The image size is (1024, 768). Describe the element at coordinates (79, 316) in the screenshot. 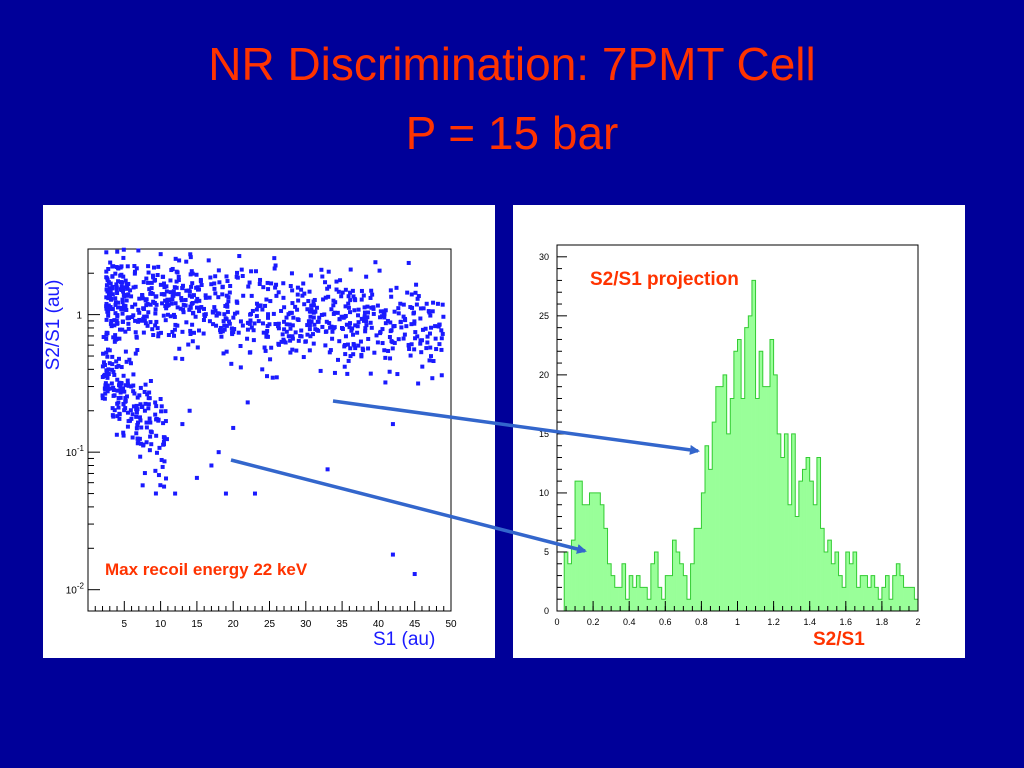

I see `scatter-y-tick-label: 1` at that location.